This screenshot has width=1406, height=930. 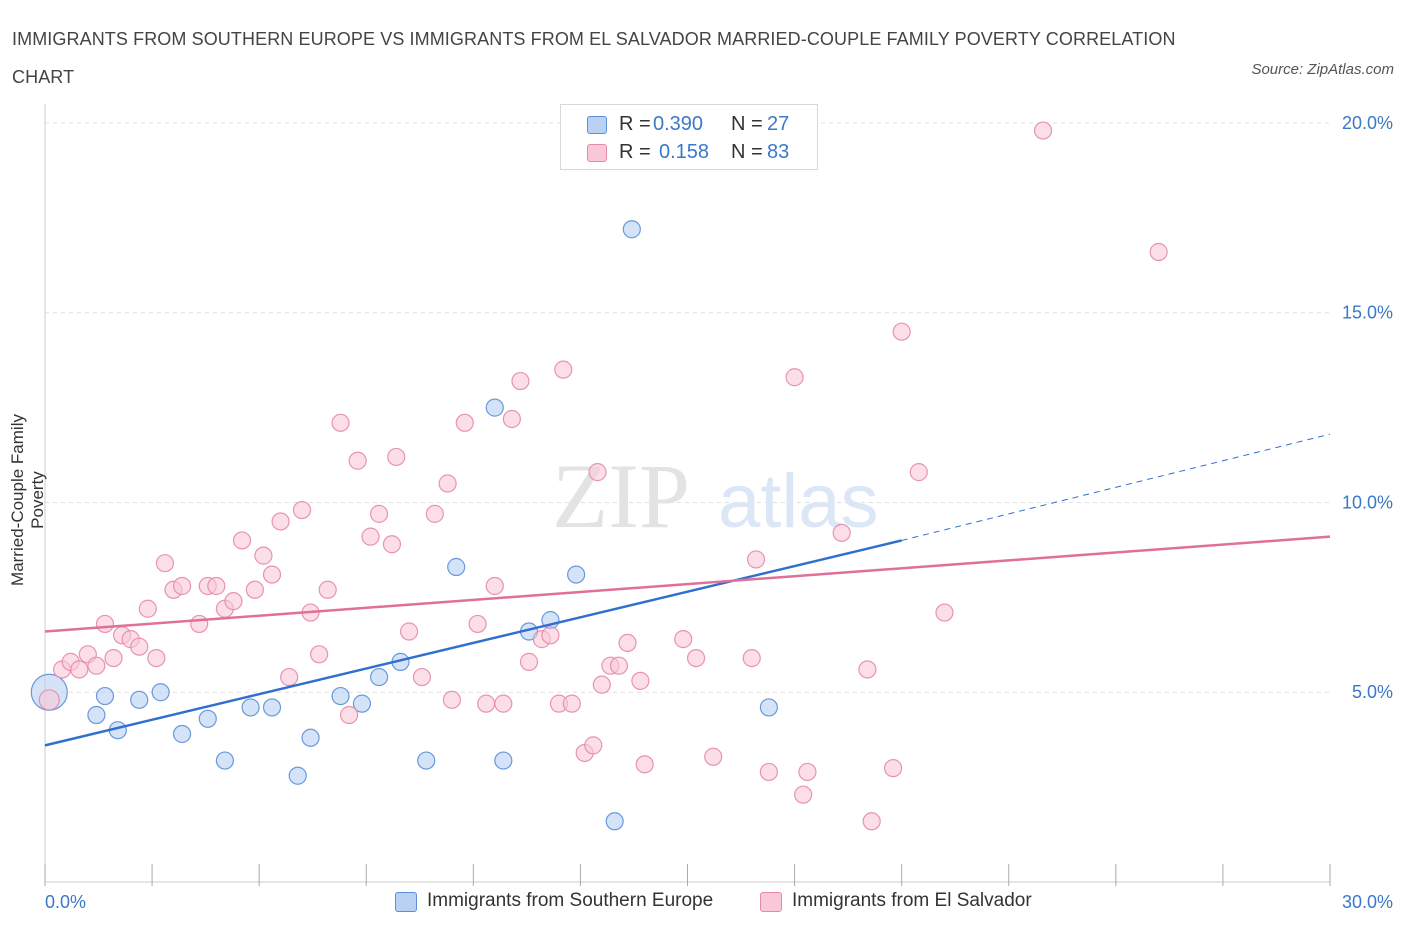 What do you see at coordinates (798, 501) in the screenshot?
I see `watermark-atlas: atlas` at bounding box center [798, 501].